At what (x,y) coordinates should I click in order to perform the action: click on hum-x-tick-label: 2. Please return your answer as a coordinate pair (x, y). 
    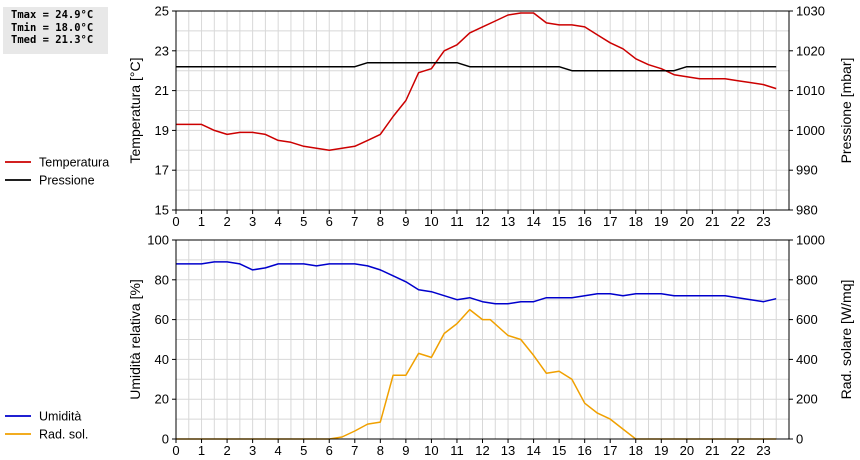
    Looking at the image, I should click on (226, 450).